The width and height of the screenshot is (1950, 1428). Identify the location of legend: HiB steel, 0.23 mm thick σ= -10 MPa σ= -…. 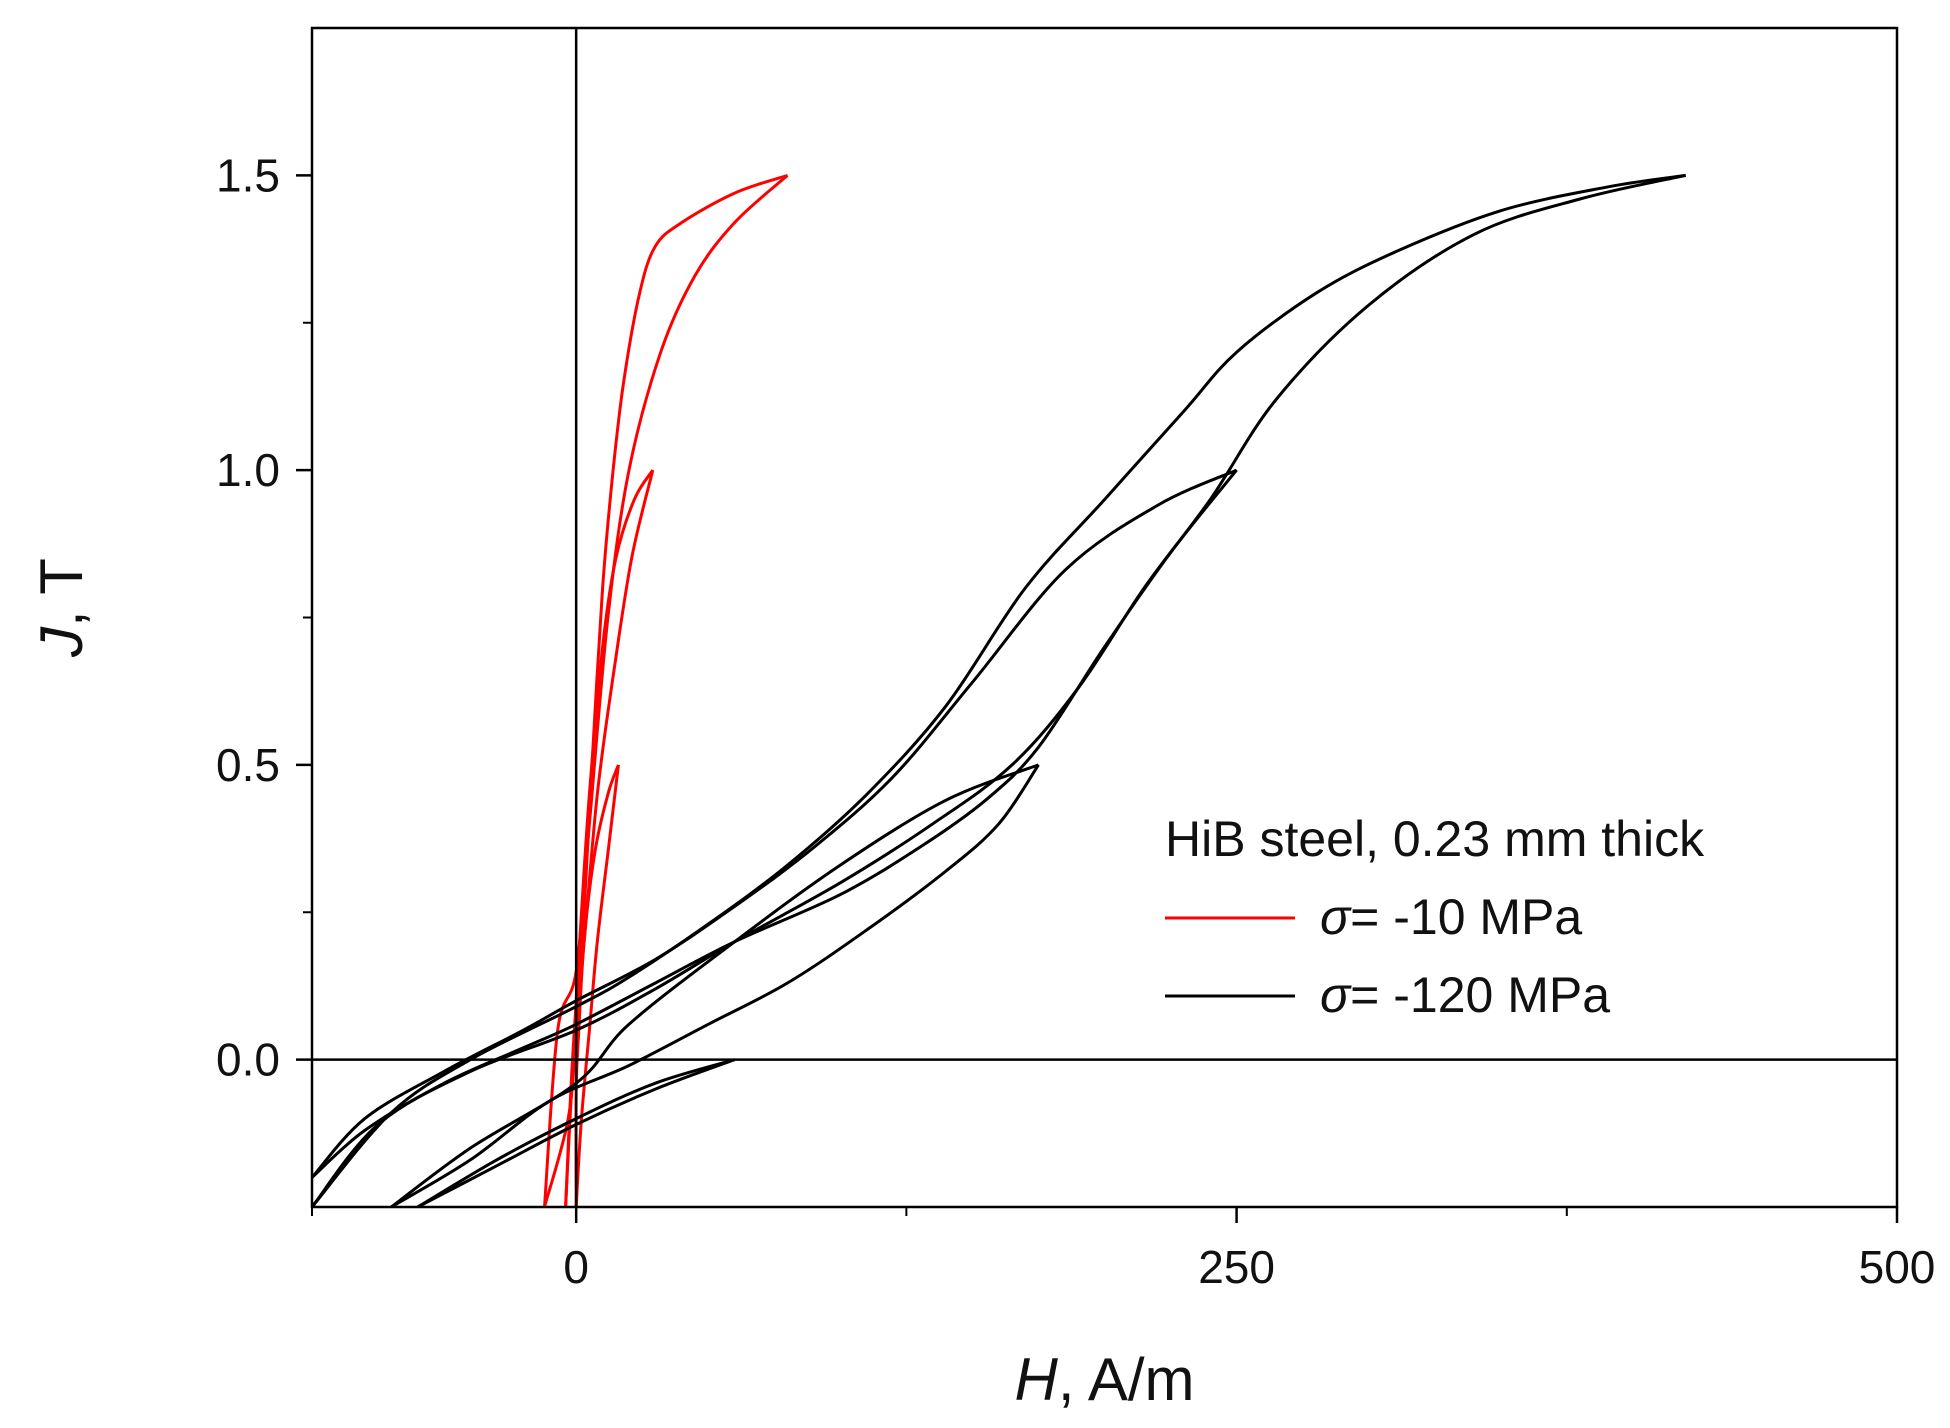
(1435, 917).